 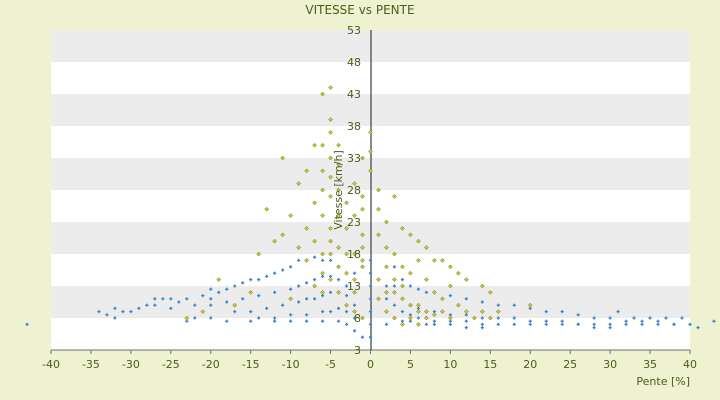 I want to click on x-tick-labels: -40 -35 -30 -25 -20 -15 -10 -5 0 5 10 15 20 25 30 35 40, so click(x=369, y=360).